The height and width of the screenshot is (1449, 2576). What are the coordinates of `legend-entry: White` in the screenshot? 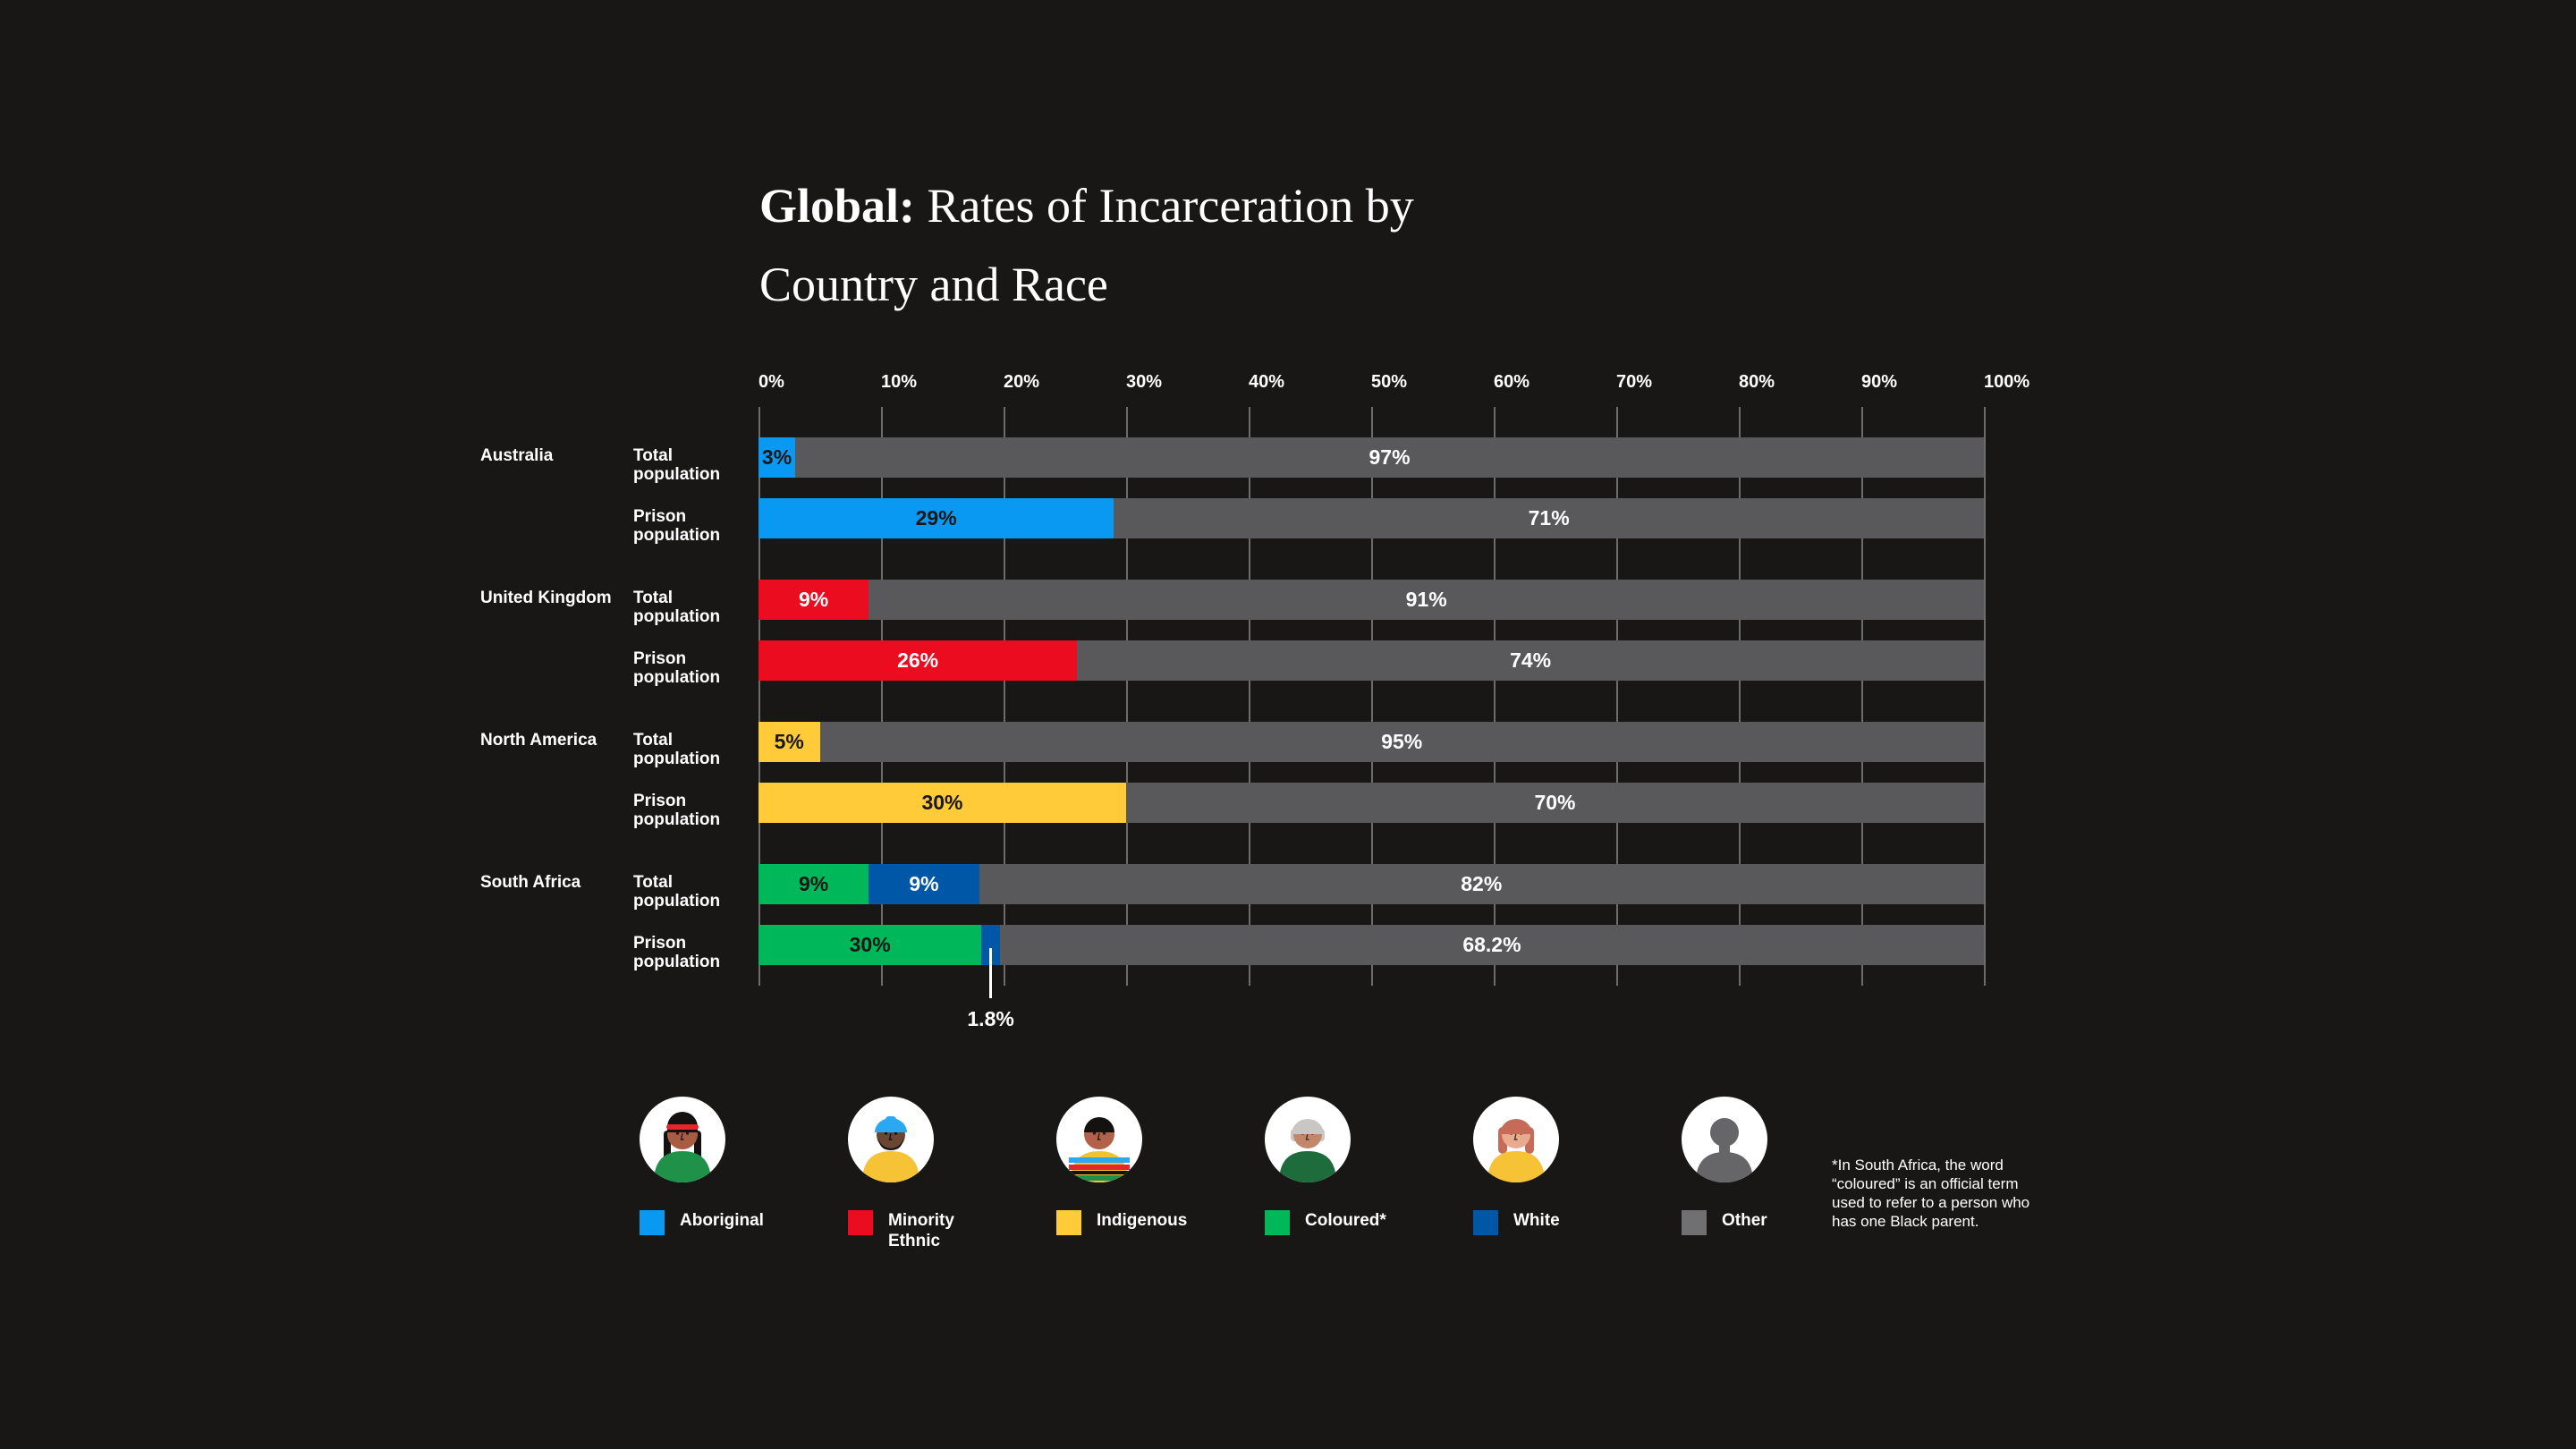 It's located at (1571, 1222).